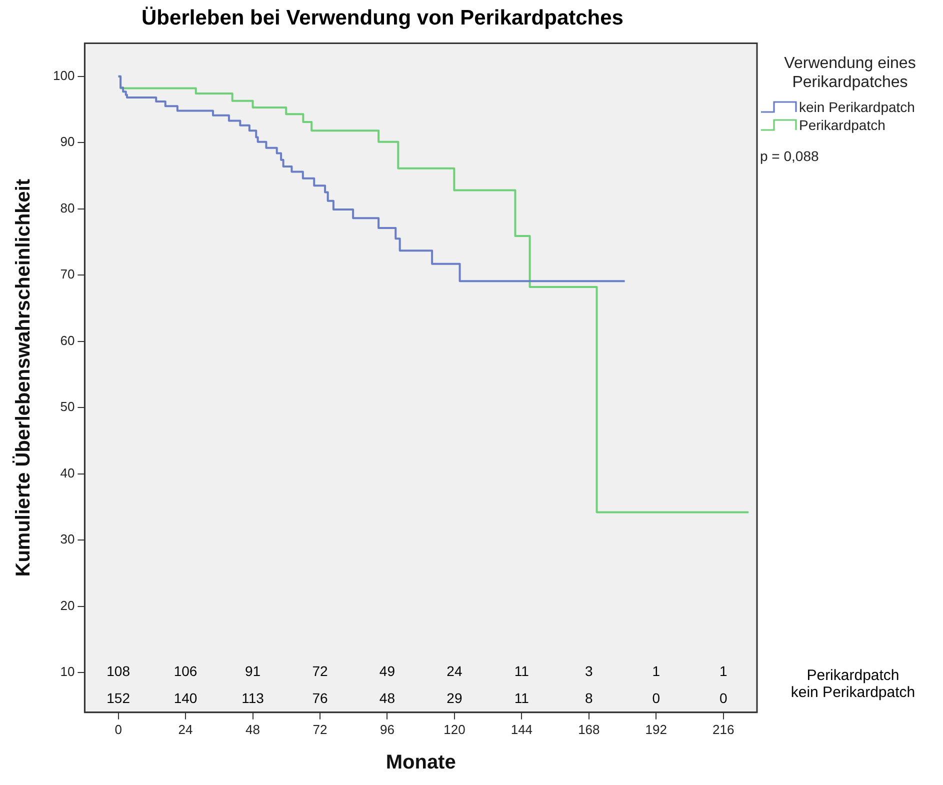 This screenshot has width=943, height=785. I want to click on y-tick-label: 100, so click(63, 75).